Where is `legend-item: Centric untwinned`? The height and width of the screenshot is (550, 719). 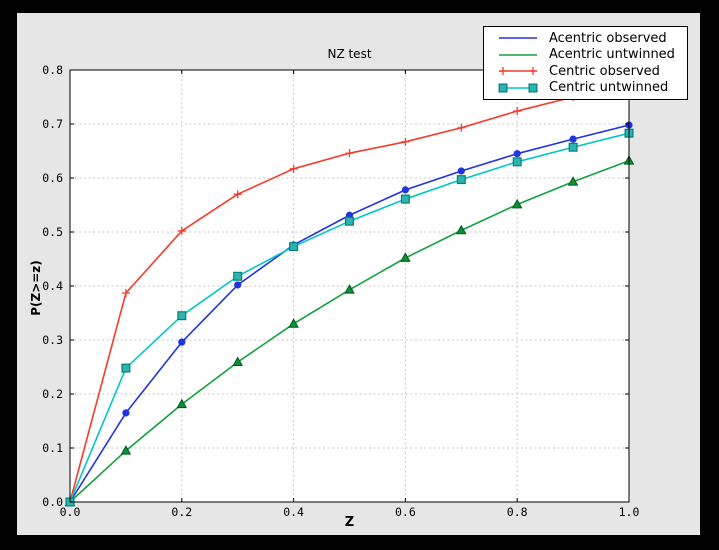 legend-item: Centric untwinned is located at coordinates (588, 88).